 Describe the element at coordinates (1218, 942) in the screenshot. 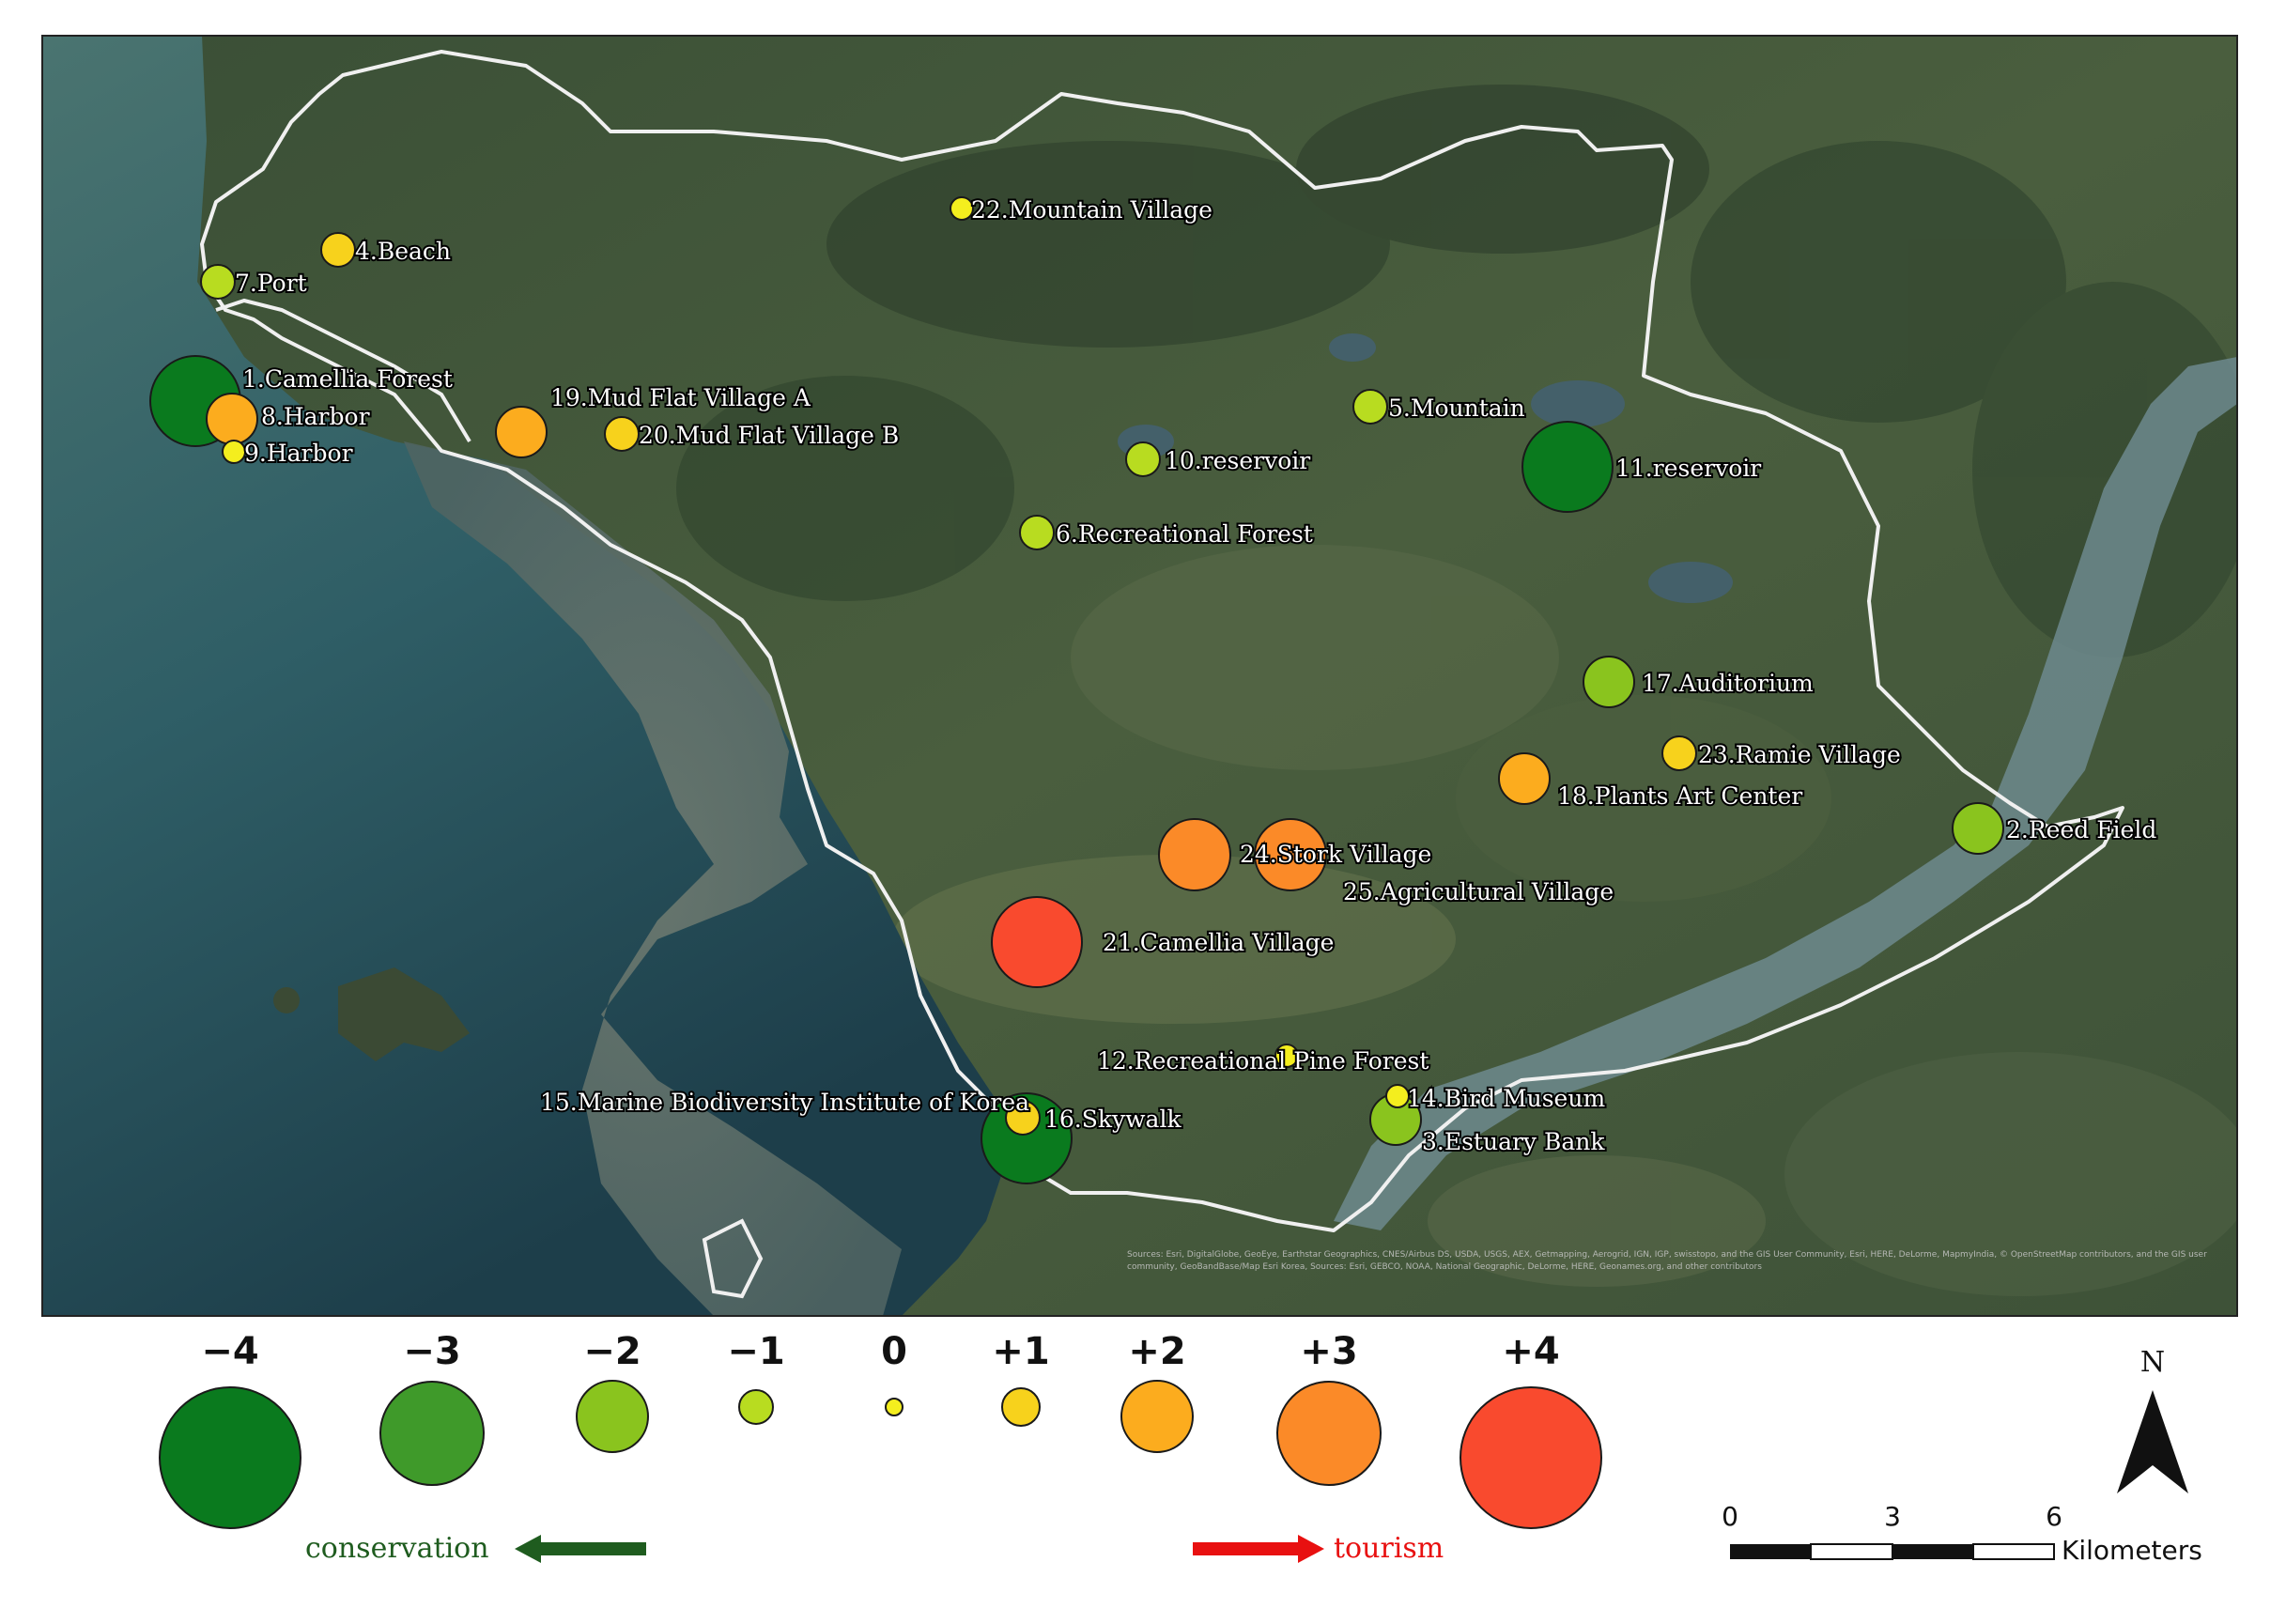

I see `site-label: 21.Camellia Village` at that location.